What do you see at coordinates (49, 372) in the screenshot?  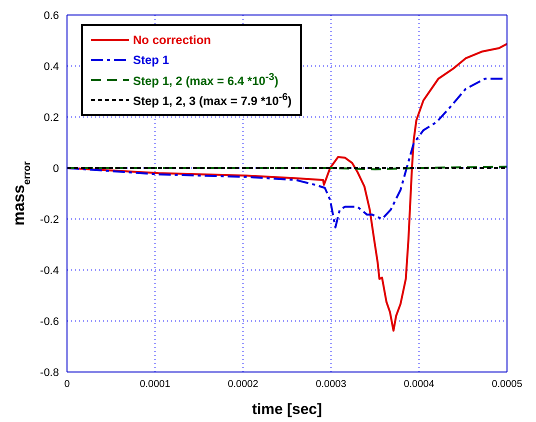 I see `y-tick-label: -0.8` at bounding box center [49, 372].